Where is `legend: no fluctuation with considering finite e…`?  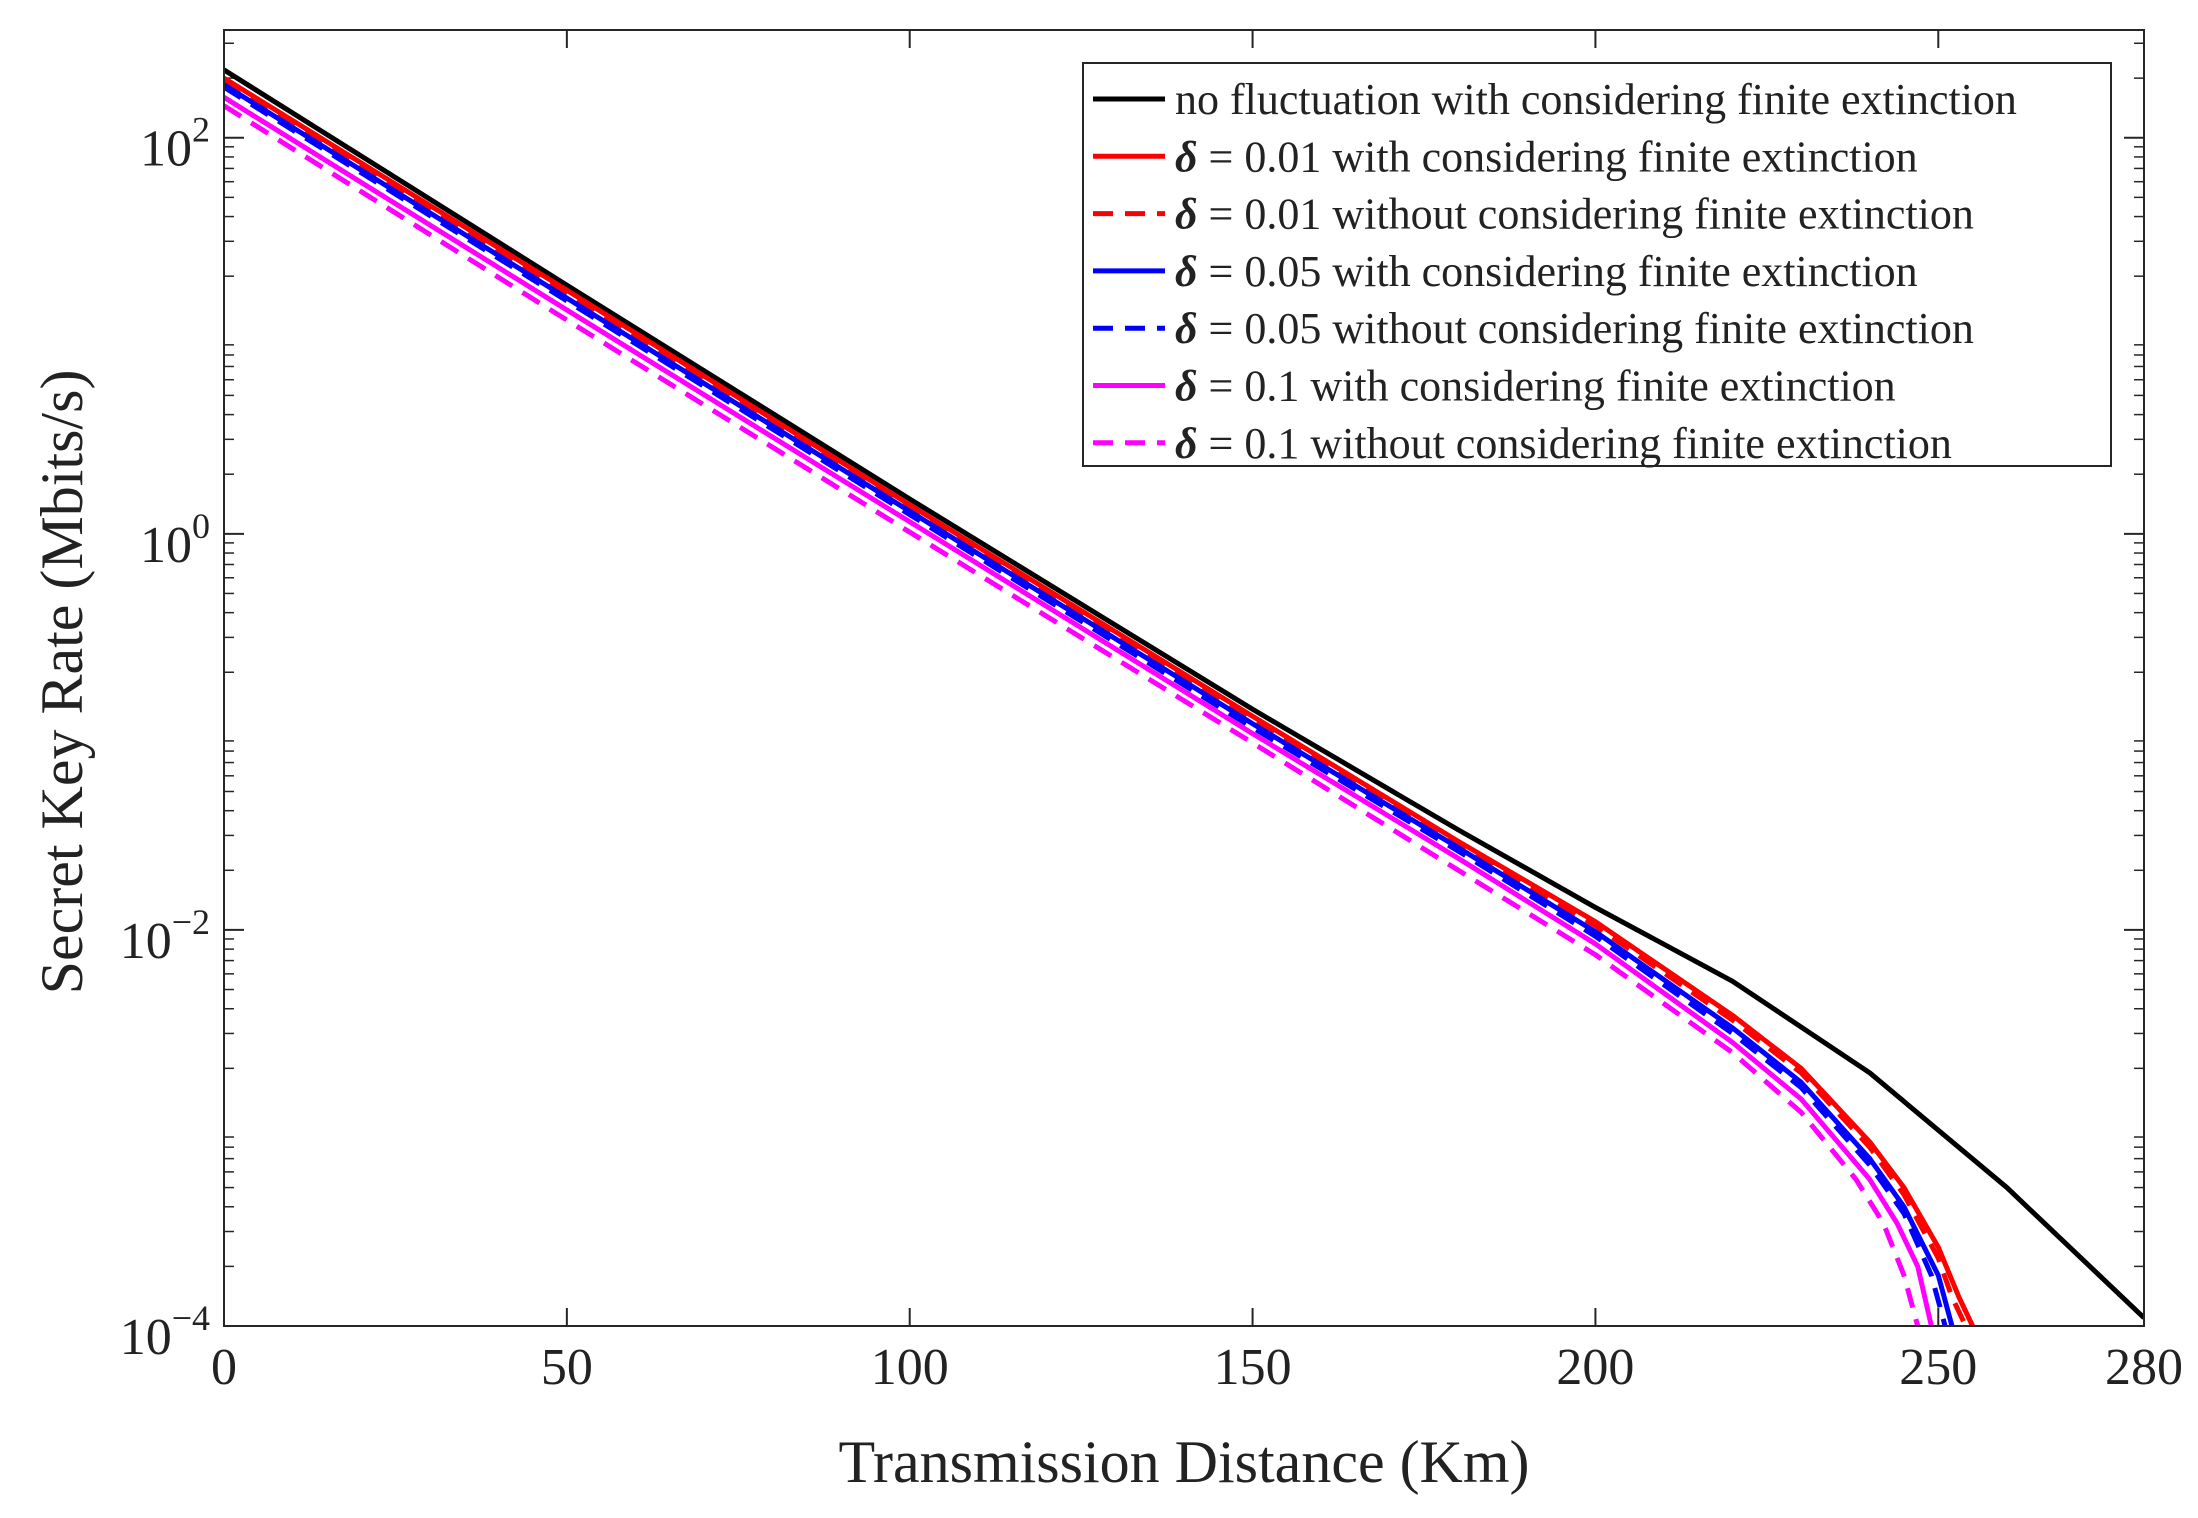 legend: no fluctuation with considering finite e… is located at coordinates (1597, 265).